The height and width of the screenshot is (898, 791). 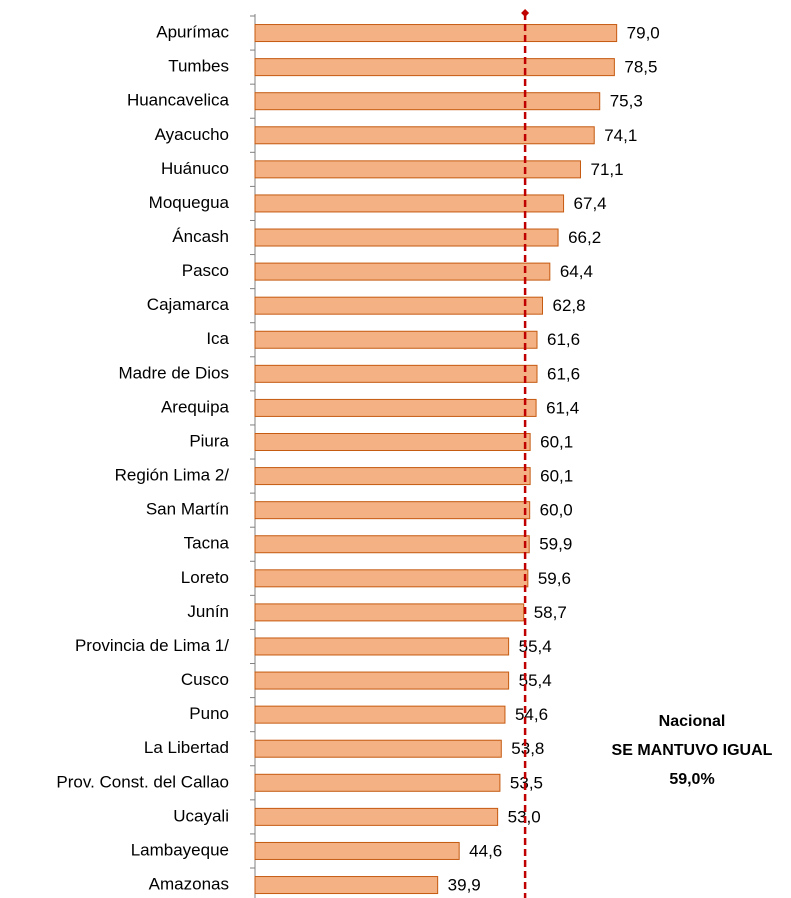 What do you see at coordinates (550, 612) in the screenshot?
I see `value-label: 58,7` at bounding box center [550, 612].